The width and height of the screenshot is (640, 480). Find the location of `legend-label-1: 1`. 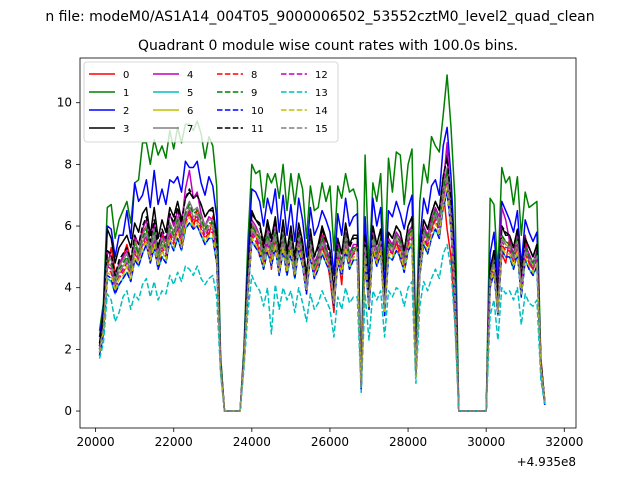

legend-label-1: 1 is located at coordinates (126, 93).